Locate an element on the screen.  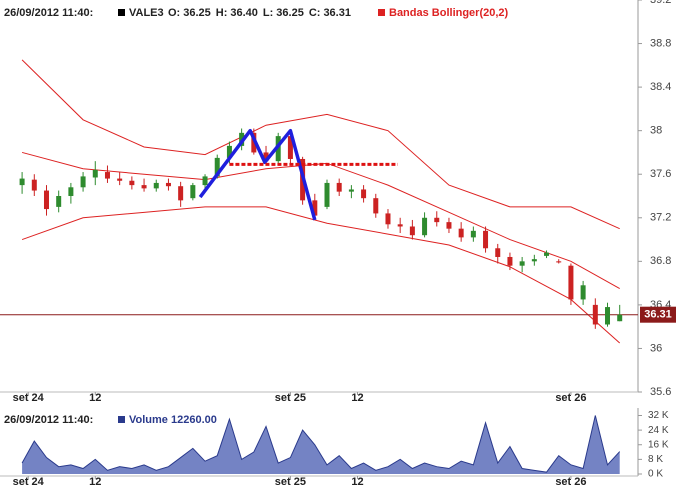
price-tag-label: 36.31 is located at coordinates (658, 315).